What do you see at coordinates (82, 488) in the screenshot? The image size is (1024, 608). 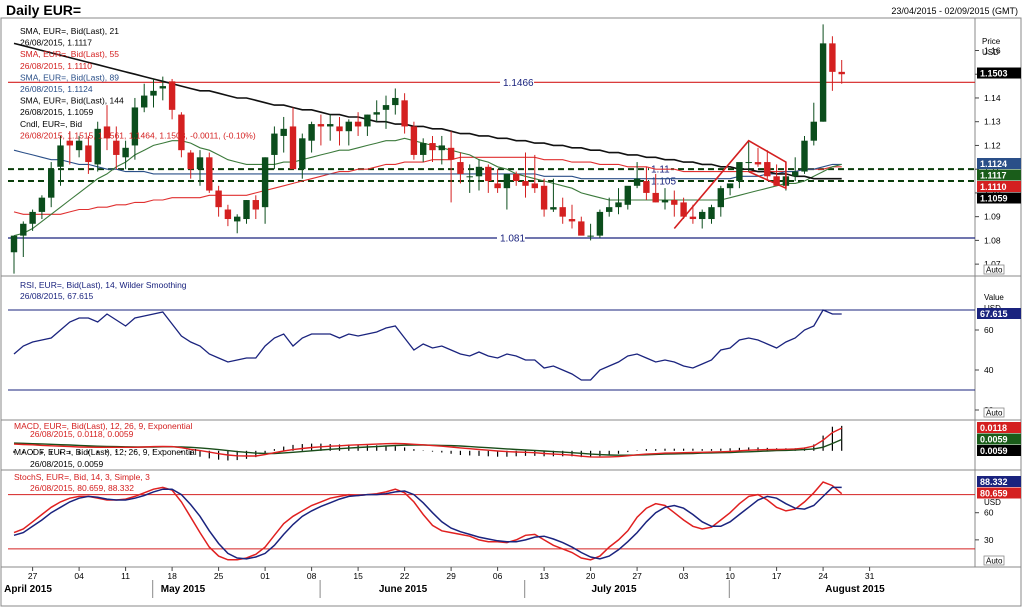 I see `stoch-legend-line: 26/08/2015, 80.659, 88.332` at bounding box center [82, 488].